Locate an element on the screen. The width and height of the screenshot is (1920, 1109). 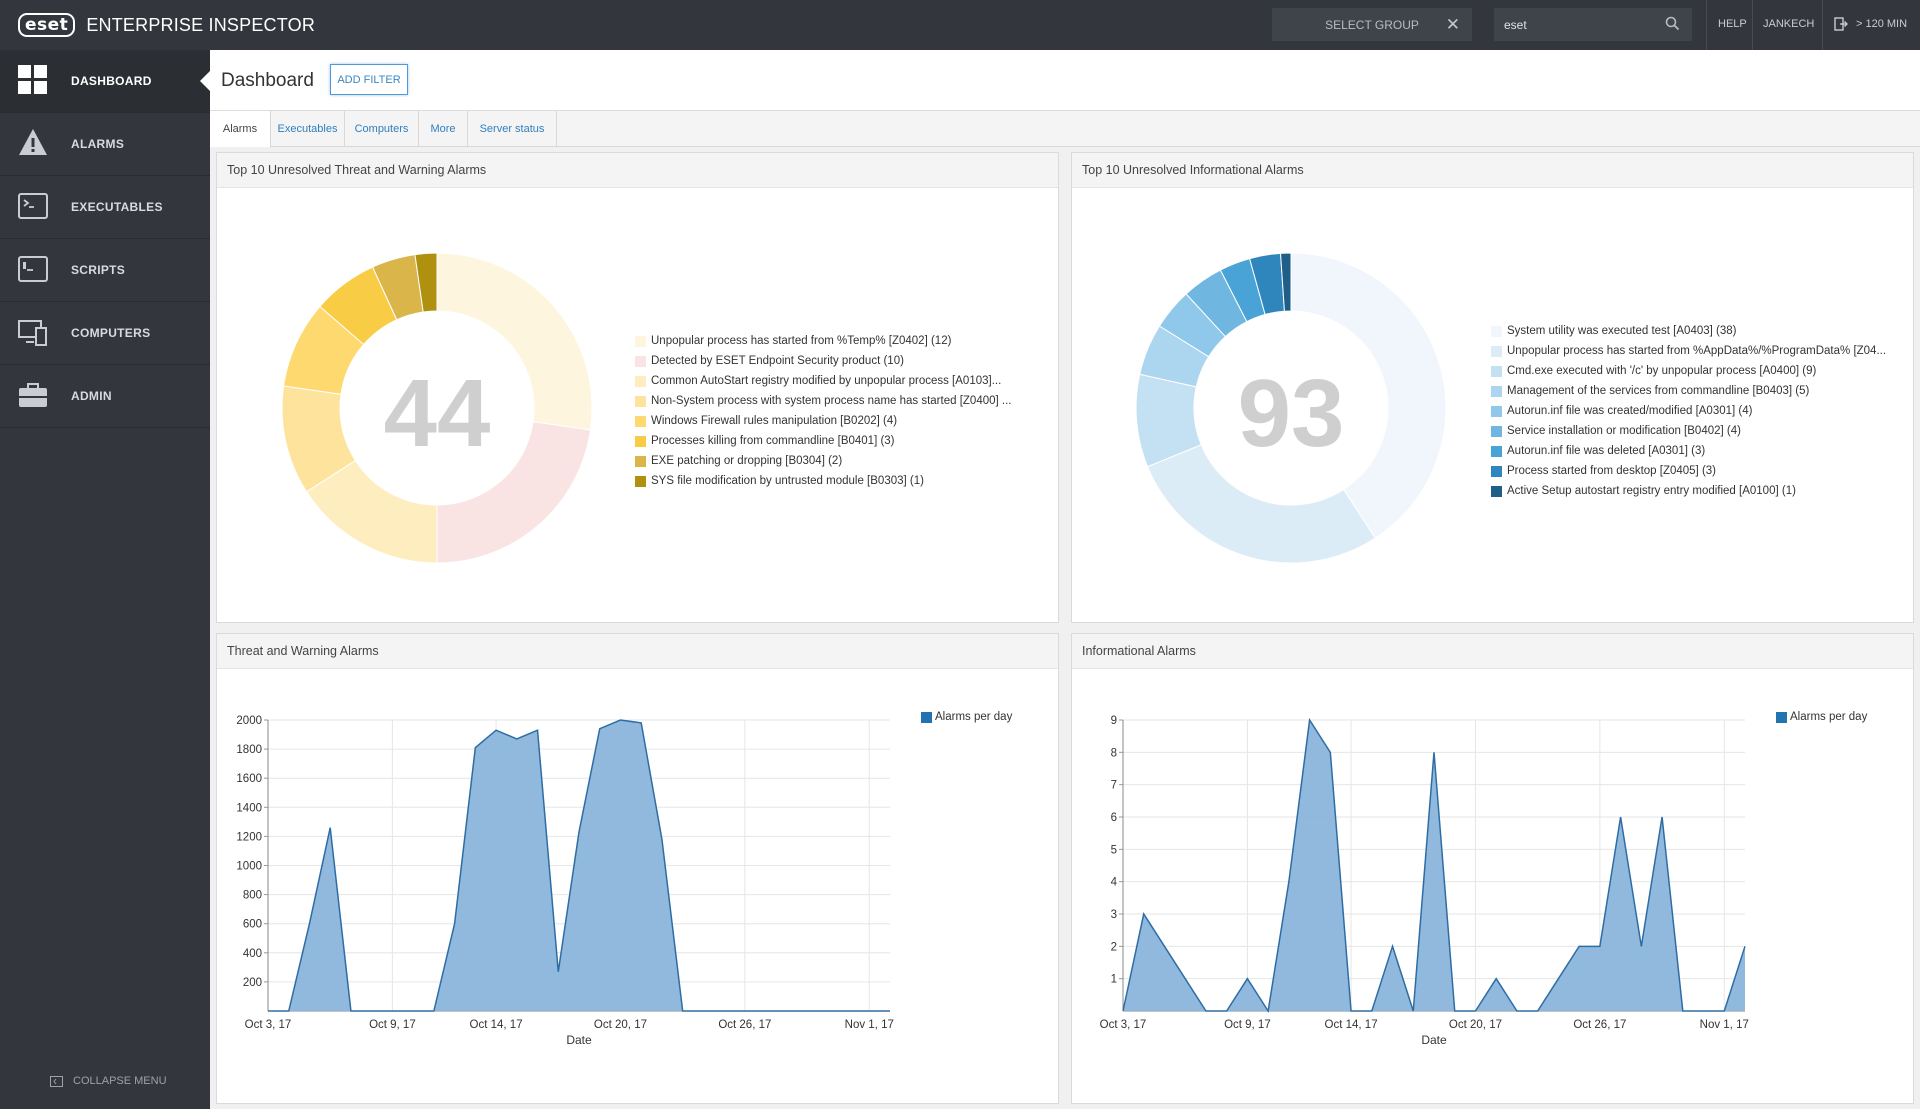
collapse-menu-label: COLLAPSE MENU is located at coordinates (120, 1081).